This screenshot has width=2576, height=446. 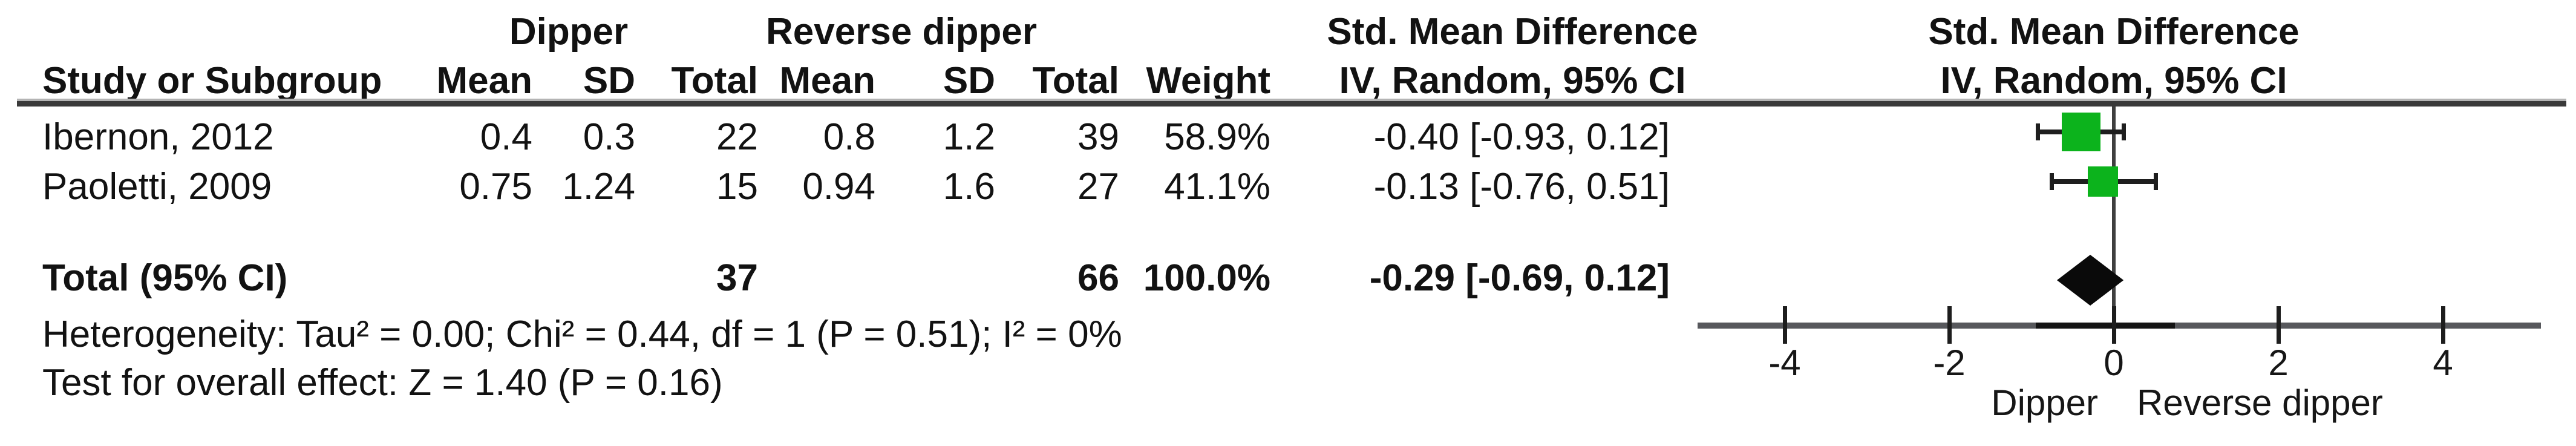 I want to click on axis-tick-label: -4, so click(x=1784, y=363).